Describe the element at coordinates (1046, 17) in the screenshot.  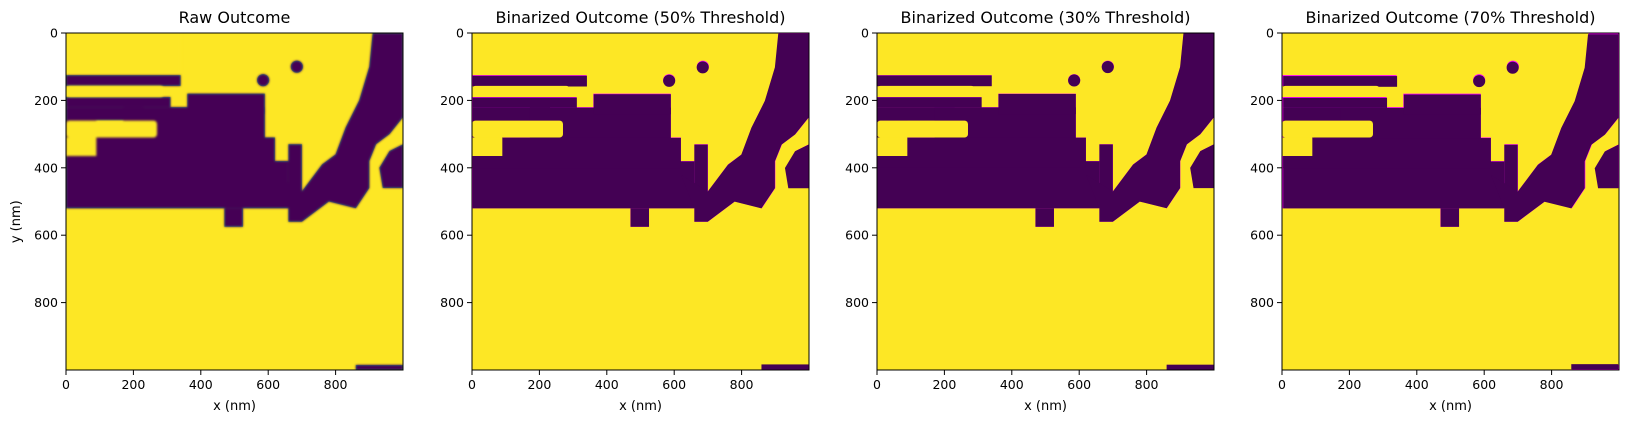
I see `panel-title: Binarized Outcome (30% Threshold)` at that location.